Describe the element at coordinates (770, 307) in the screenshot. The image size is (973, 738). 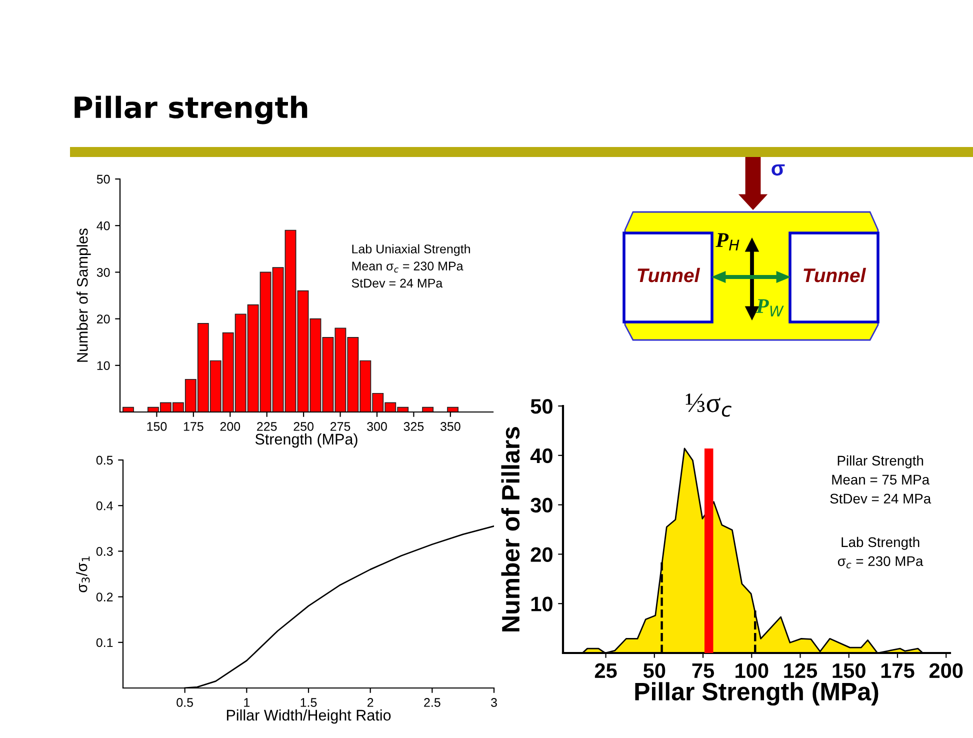
I see `text: P$_{W}$` at that location.